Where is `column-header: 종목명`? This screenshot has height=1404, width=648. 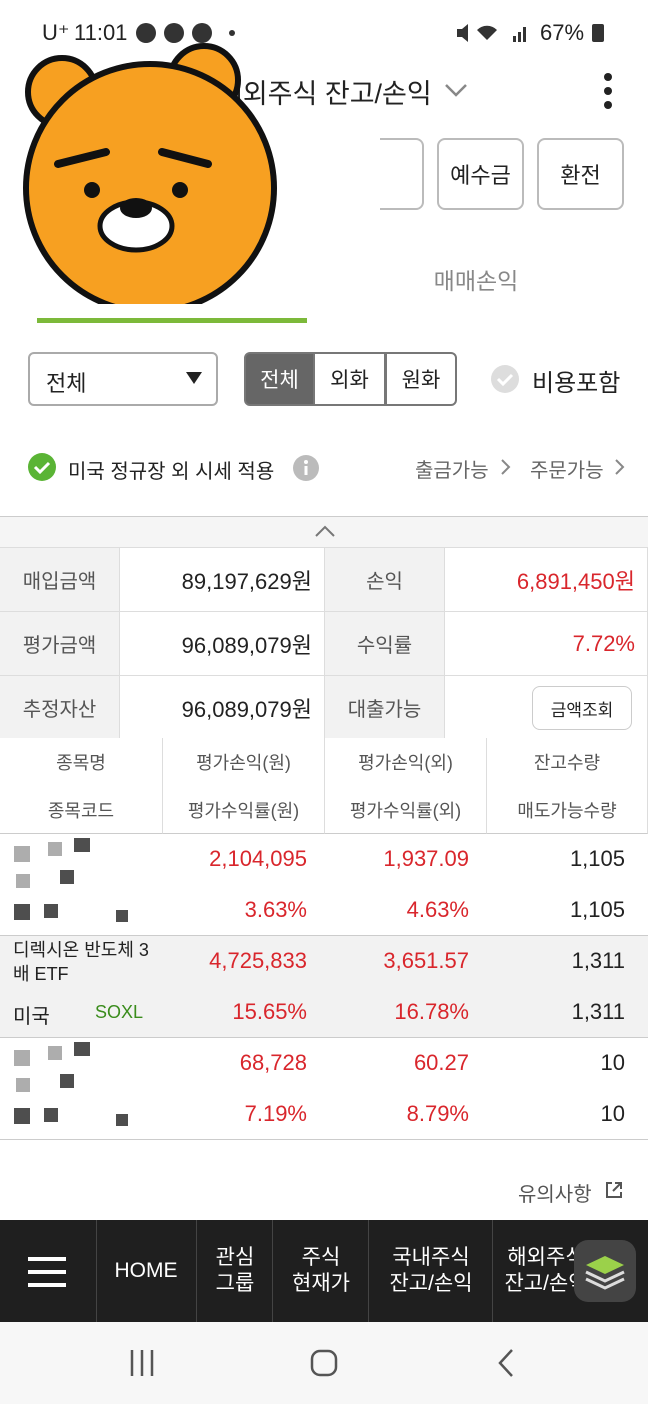 column-header: 종목명 is located at coordinates (81, 762).